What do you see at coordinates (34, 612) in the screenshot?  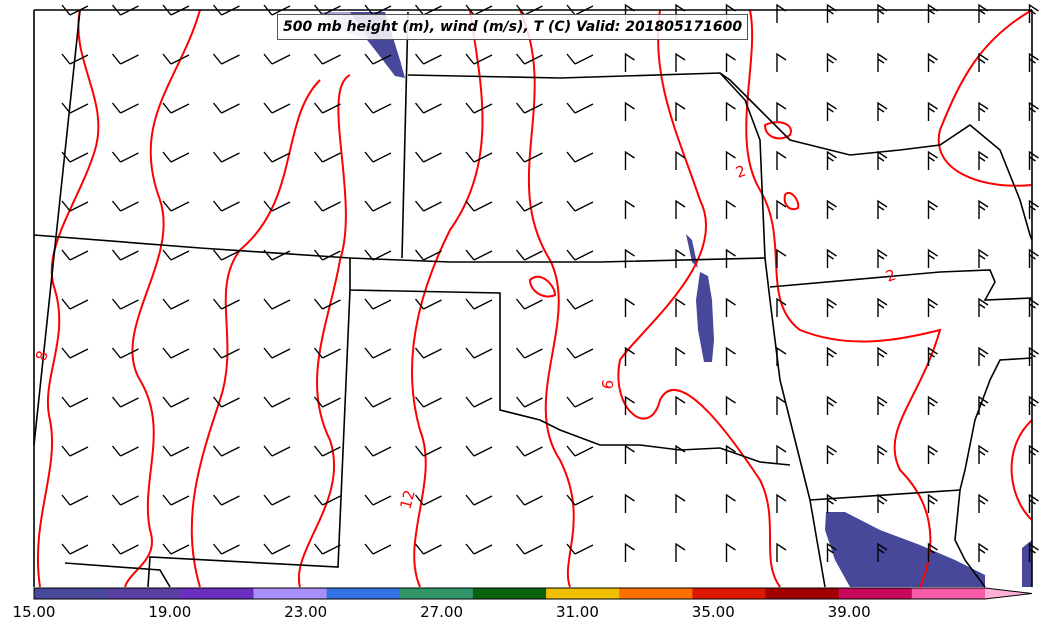 I see `colorbar-tick-label: 15.00` at bounding box center [34, 612].